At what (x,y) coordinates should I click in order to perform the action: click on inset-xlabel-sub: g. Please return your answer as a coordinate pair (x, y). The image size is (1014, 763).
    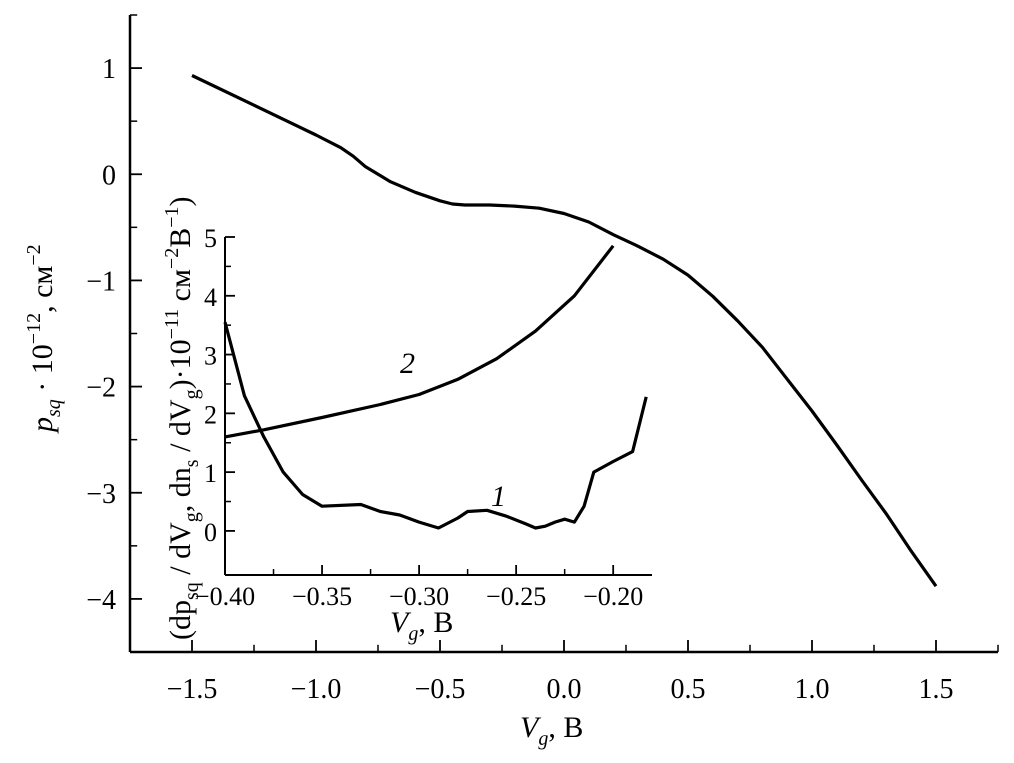
    Looking at the image, I should click on (413, 634).